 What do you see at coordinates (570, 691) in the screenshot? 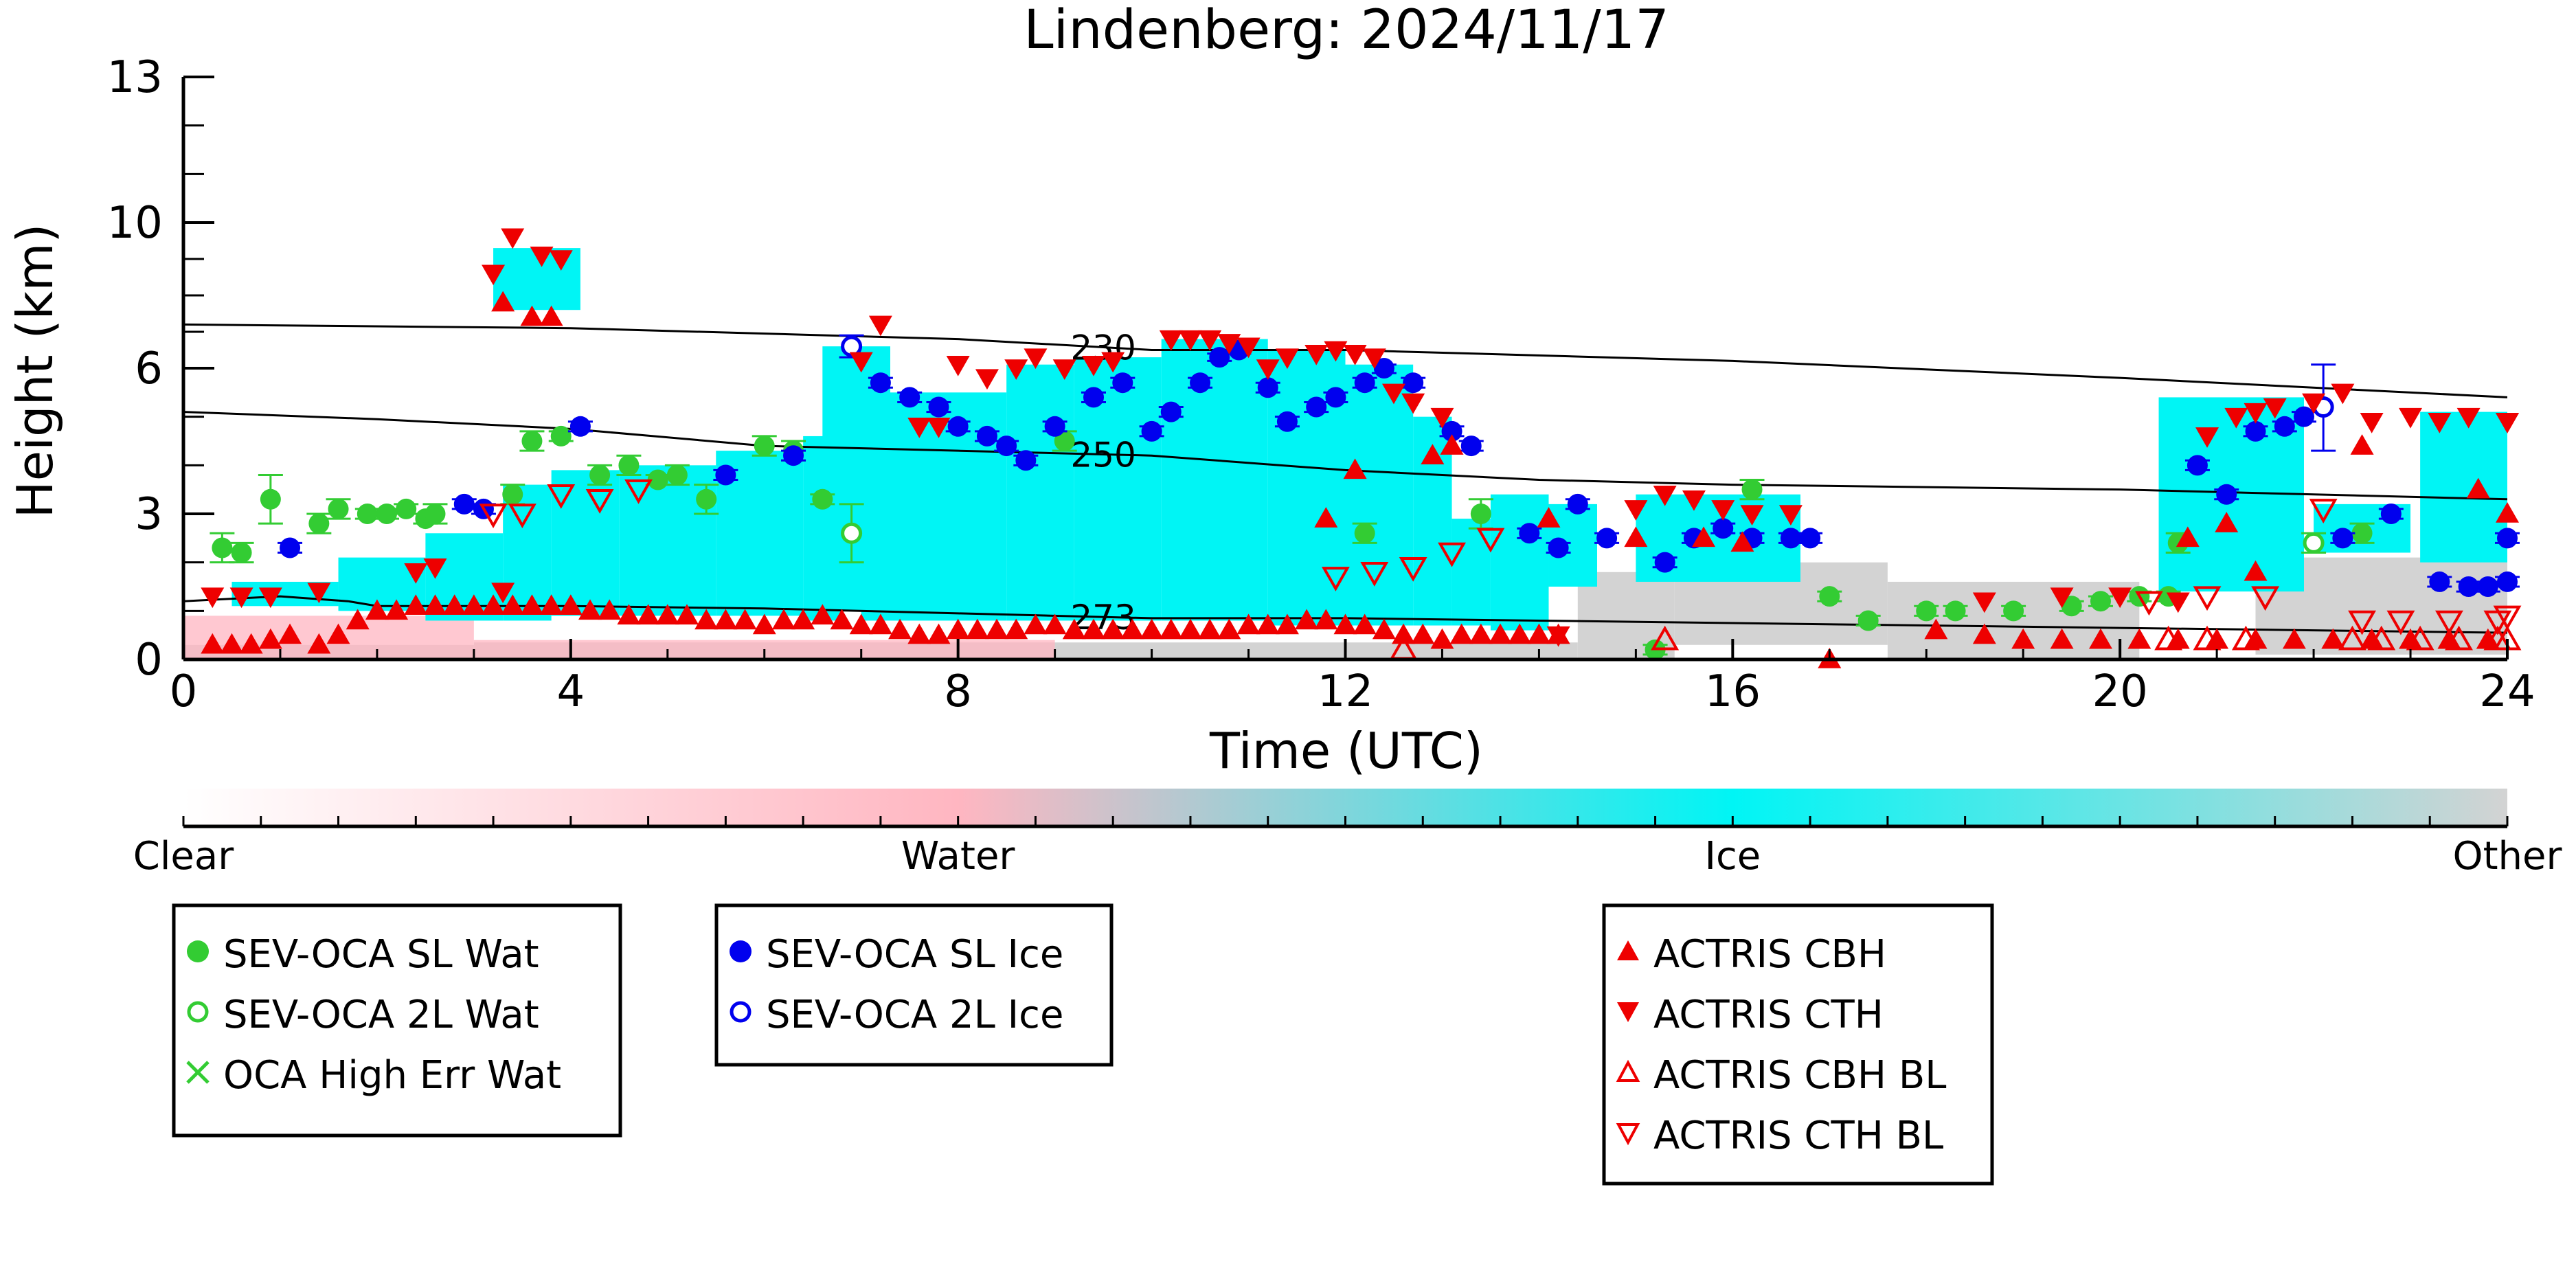
I see `x-tick-label-4: 4` at bounding box center [570, 691].